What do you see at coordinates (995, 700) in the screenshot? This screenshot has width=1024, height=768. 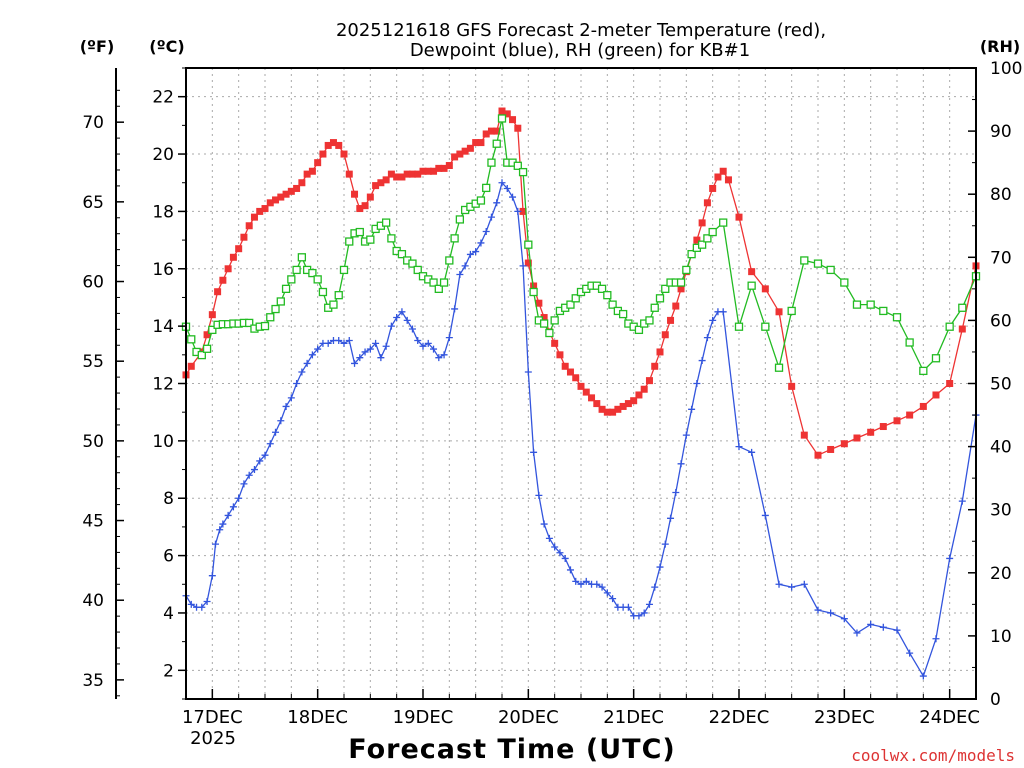 I see `rh-tick-label: 0` at bounding box center [995, 700].